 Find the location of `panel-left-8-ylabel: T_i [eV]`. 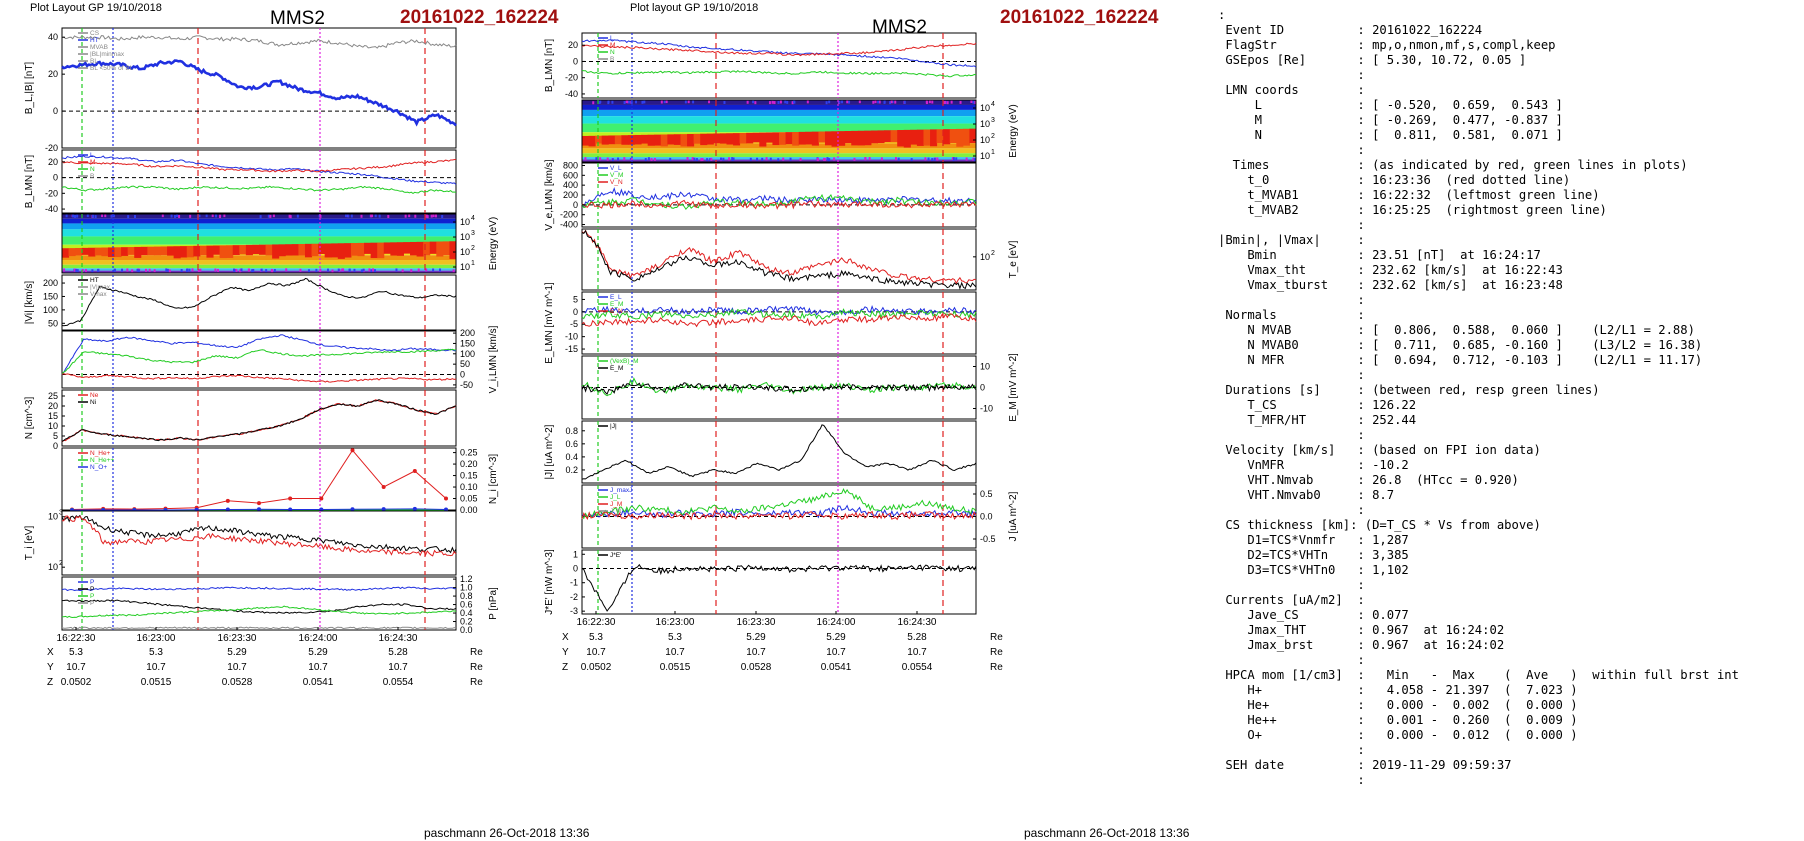

panel-left-8-ylabel: T_i [eV] is located at coordinates (29, 543).